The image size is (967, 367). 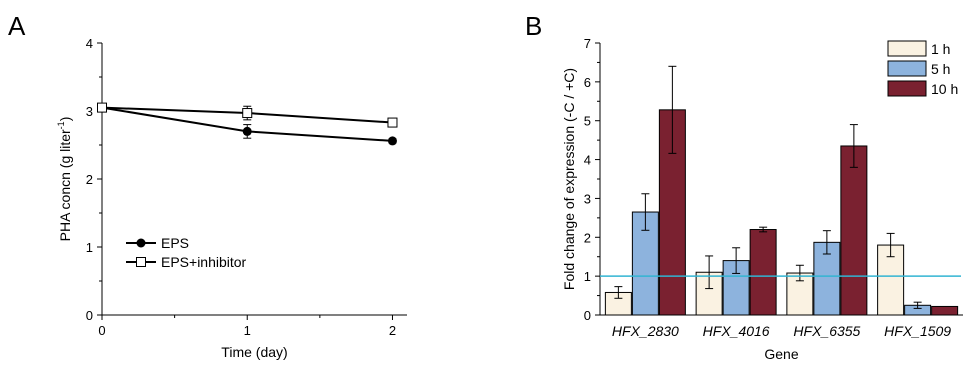 What do you see at coordinates (944, 89) in the screenshot?
I see `legend-label: 10 h` at bounding box center [944, 89].